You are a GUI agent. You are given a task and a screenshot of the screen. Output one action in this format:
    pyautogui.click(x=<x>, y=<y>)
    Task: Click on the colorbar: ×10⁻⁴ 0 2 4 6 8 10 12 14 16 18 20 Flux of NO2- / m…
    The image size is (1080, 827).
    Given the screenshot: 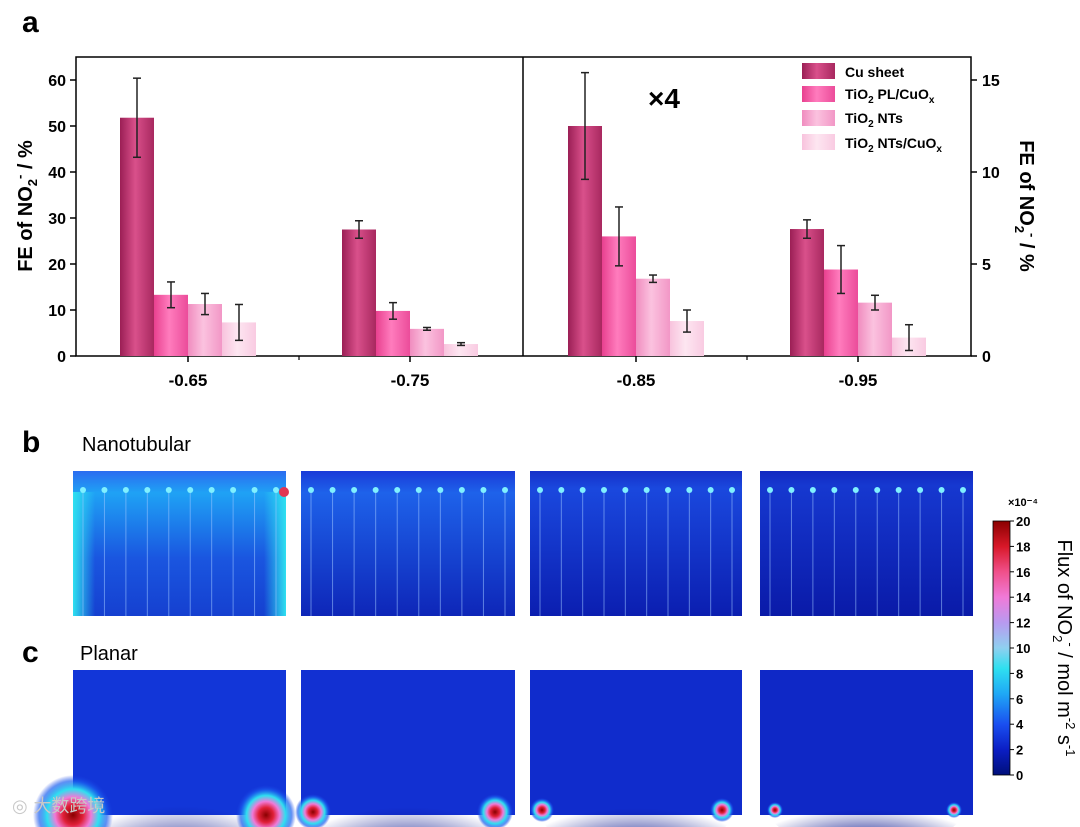 What is the action you would take?
    pyautogui.click(x=1035, y=640)
    